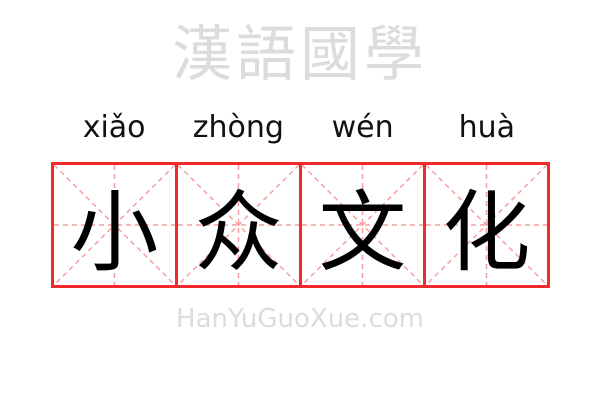  I want to click on pinyin-4: huà, so click(487, 127).